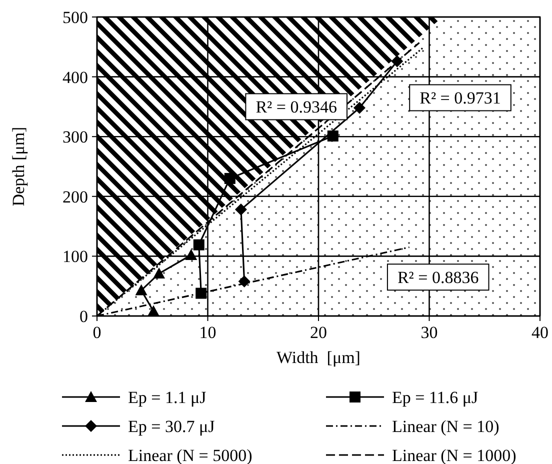  What do you see at coordinates (318, 357) in the screenshot?
I see `x-axis-title: Width [μm]` at bounding box center [318, 357].